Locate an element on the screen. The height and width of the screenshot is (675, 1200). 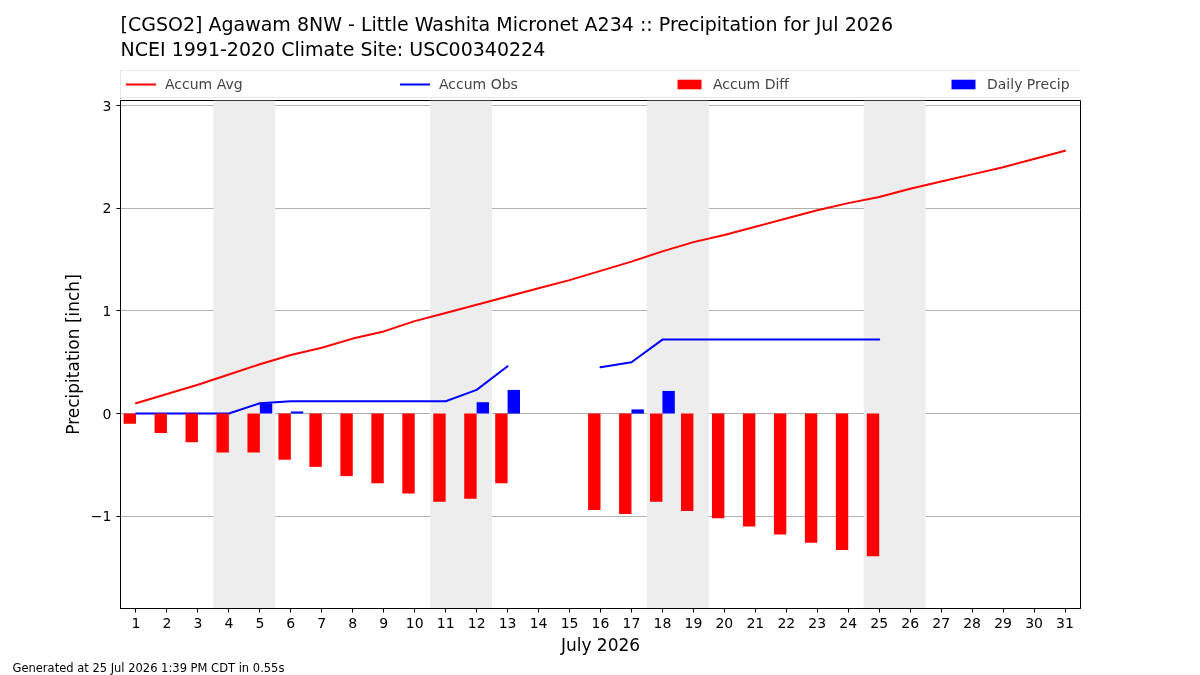
x-tick-label: 27 is located at coordinates (941, 622).